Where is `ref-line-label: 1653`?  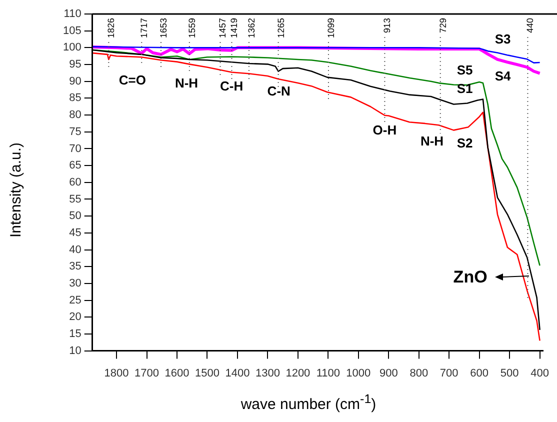
ref-line-label: 1653 is located at coordinates (163, 28).